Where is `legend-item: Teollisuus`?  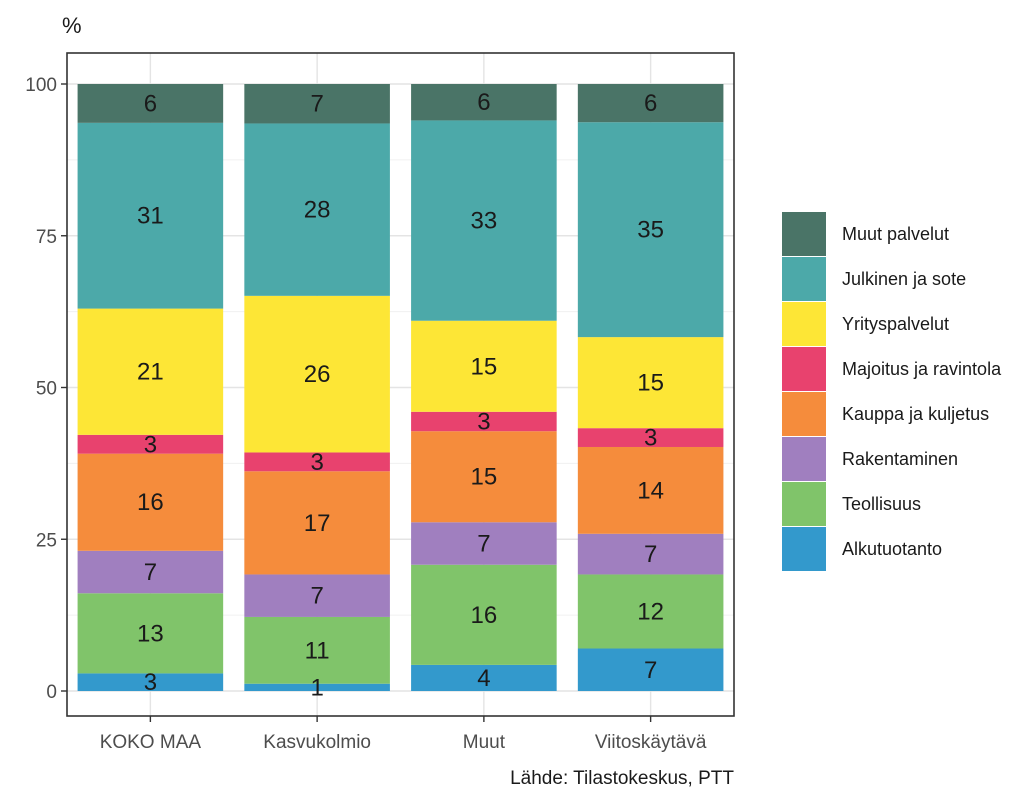 legend-item: Teollisuus is located at coordinates (851, 504).